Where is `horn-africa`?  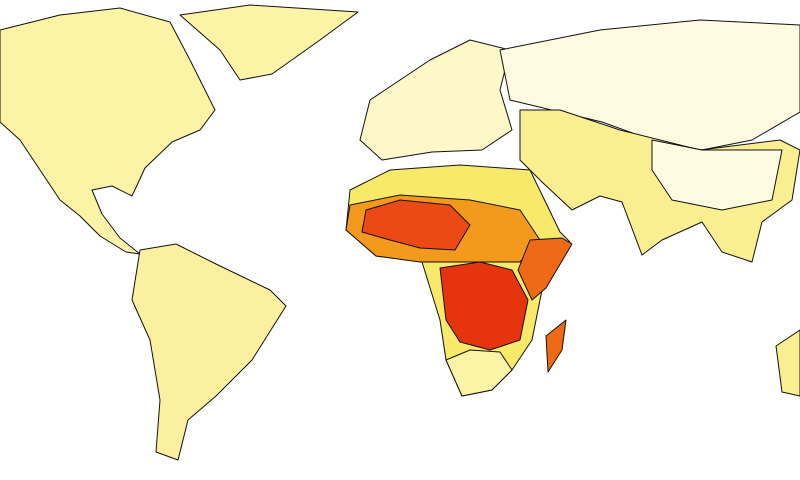 horn-africa is located at coordinates (545, 269).